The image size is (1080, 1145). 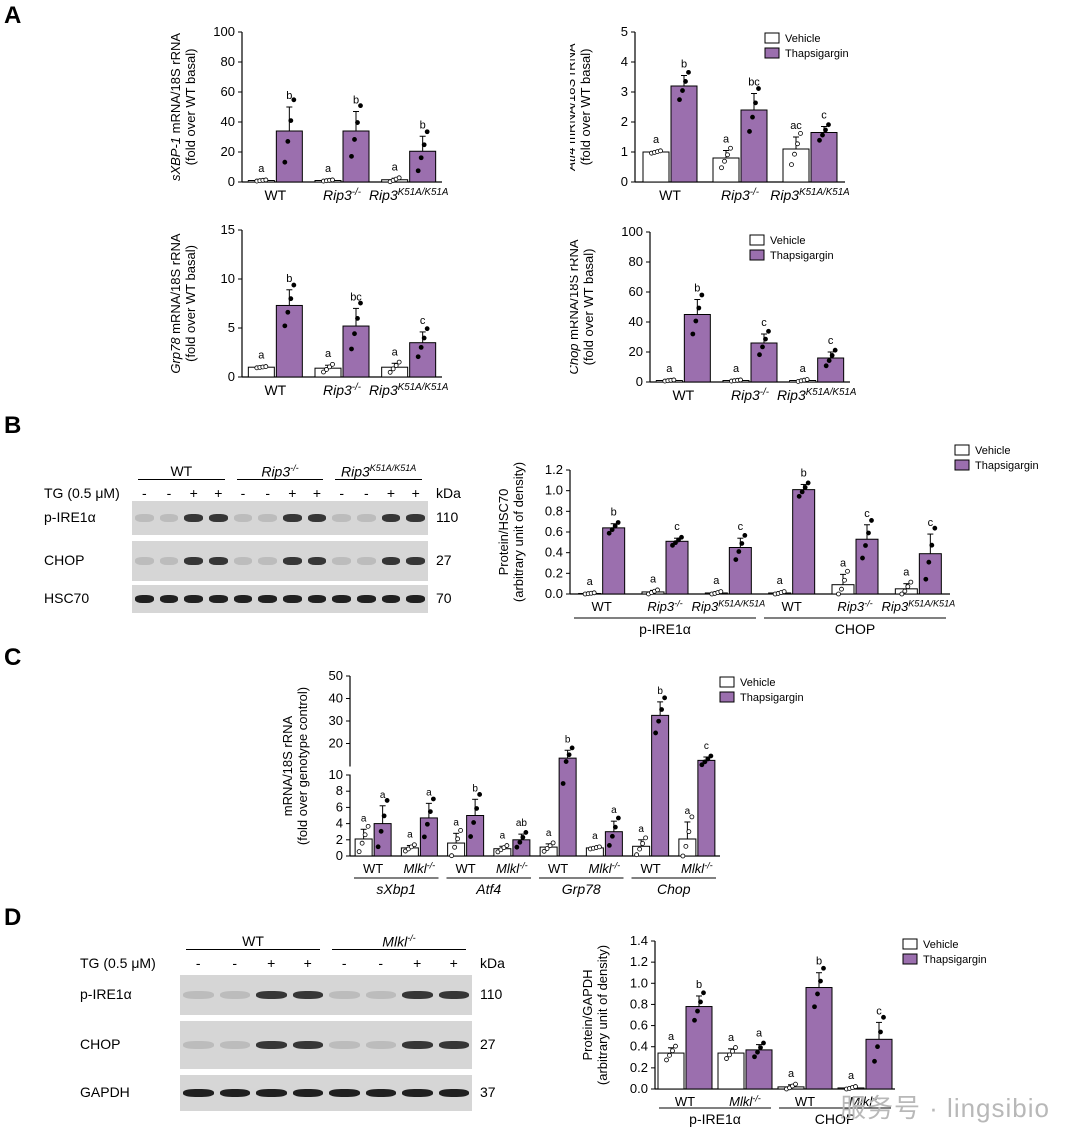 I want to click on y-tick-label: 0.2, so click(x=639, y=1067).